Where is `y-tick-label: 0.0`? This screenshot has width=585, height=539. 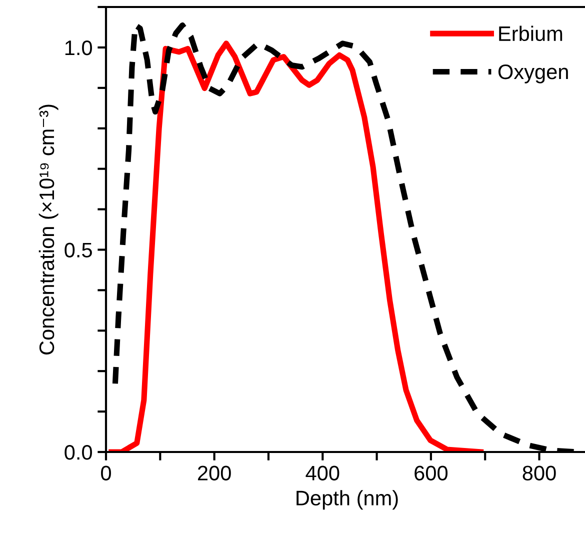
y-tick-label: 0.0 is located at coordinates (78, 452).